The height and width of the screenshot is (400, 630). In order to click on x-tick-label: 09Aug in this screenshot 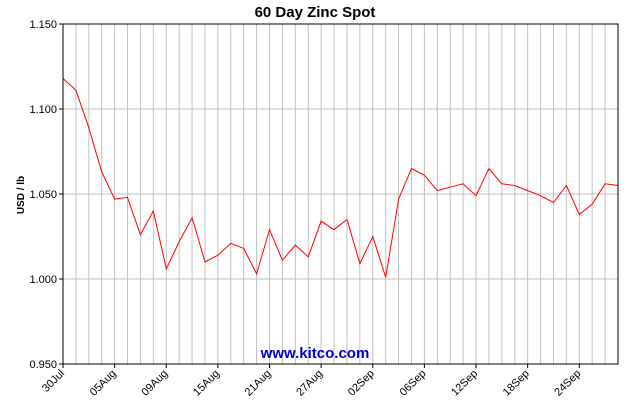, I will do `click(154, 383)`.